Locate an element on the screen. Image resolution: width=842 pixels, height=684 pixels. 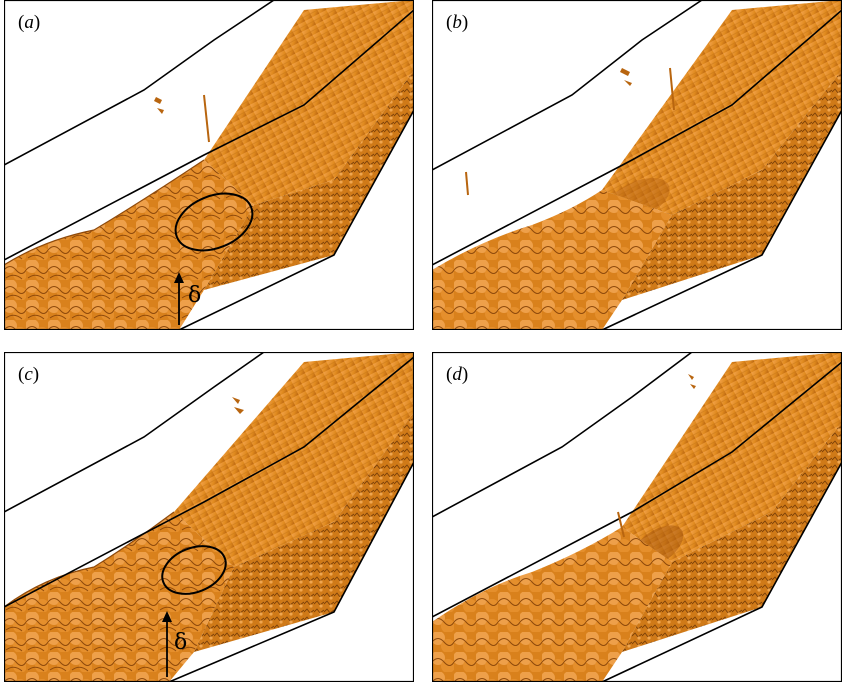
panel-b-label: (b) is located at coordinates (457, 22).